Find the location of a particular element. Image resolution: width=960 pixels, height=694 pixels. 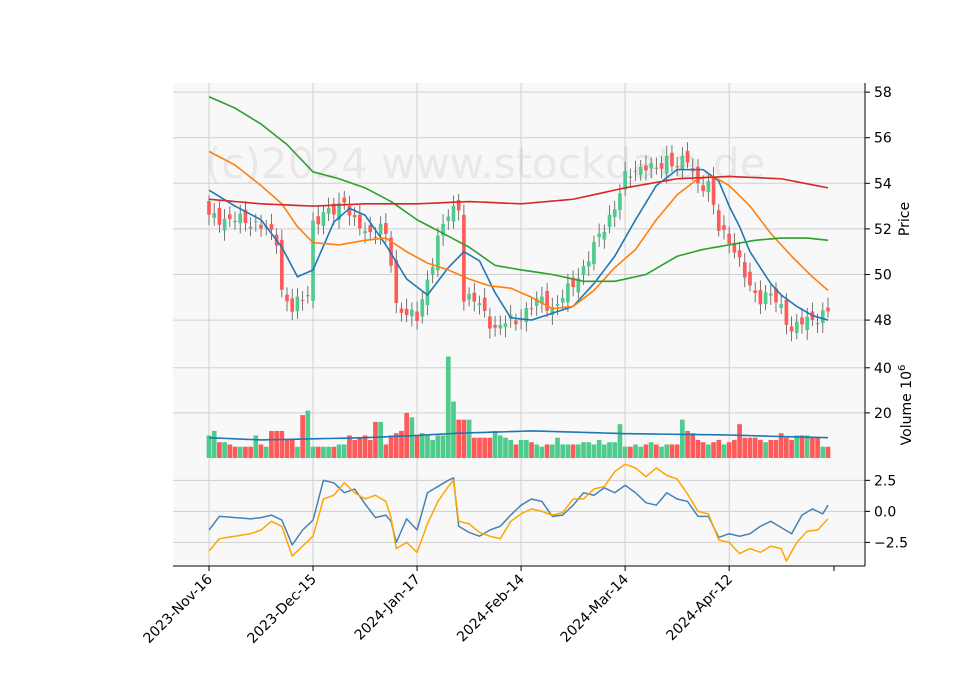

indicator-y-tick-label: −2.5 is located at coordinates (891, 543).